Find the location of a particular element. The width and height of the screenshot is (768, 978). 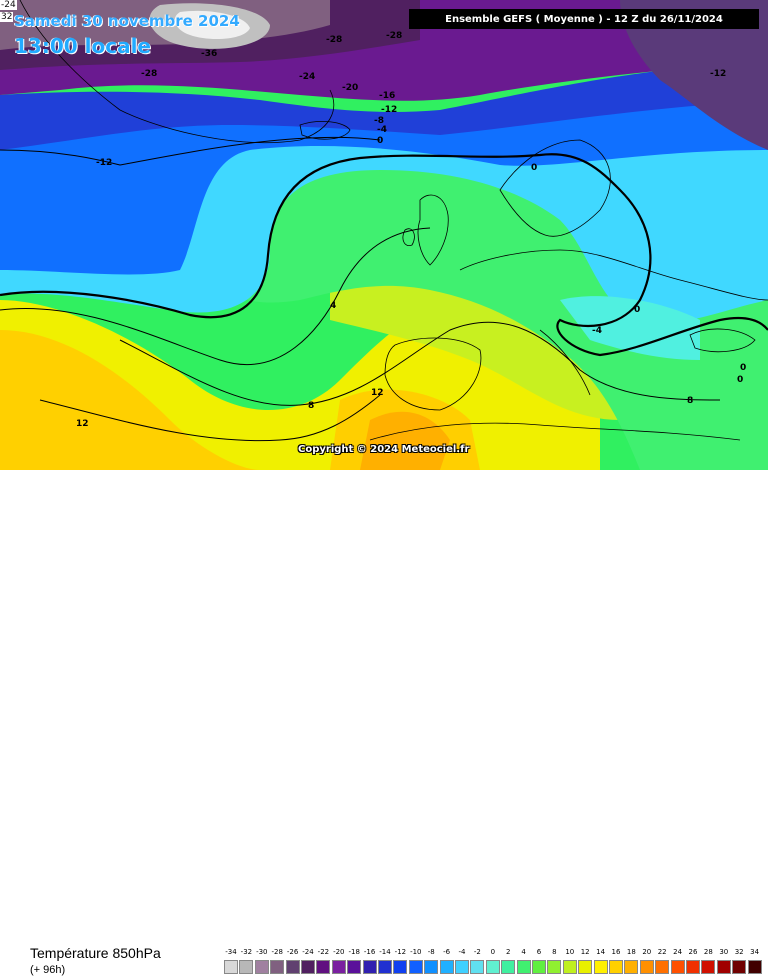

contour-label: -8 is located at coordinates (379, 121).